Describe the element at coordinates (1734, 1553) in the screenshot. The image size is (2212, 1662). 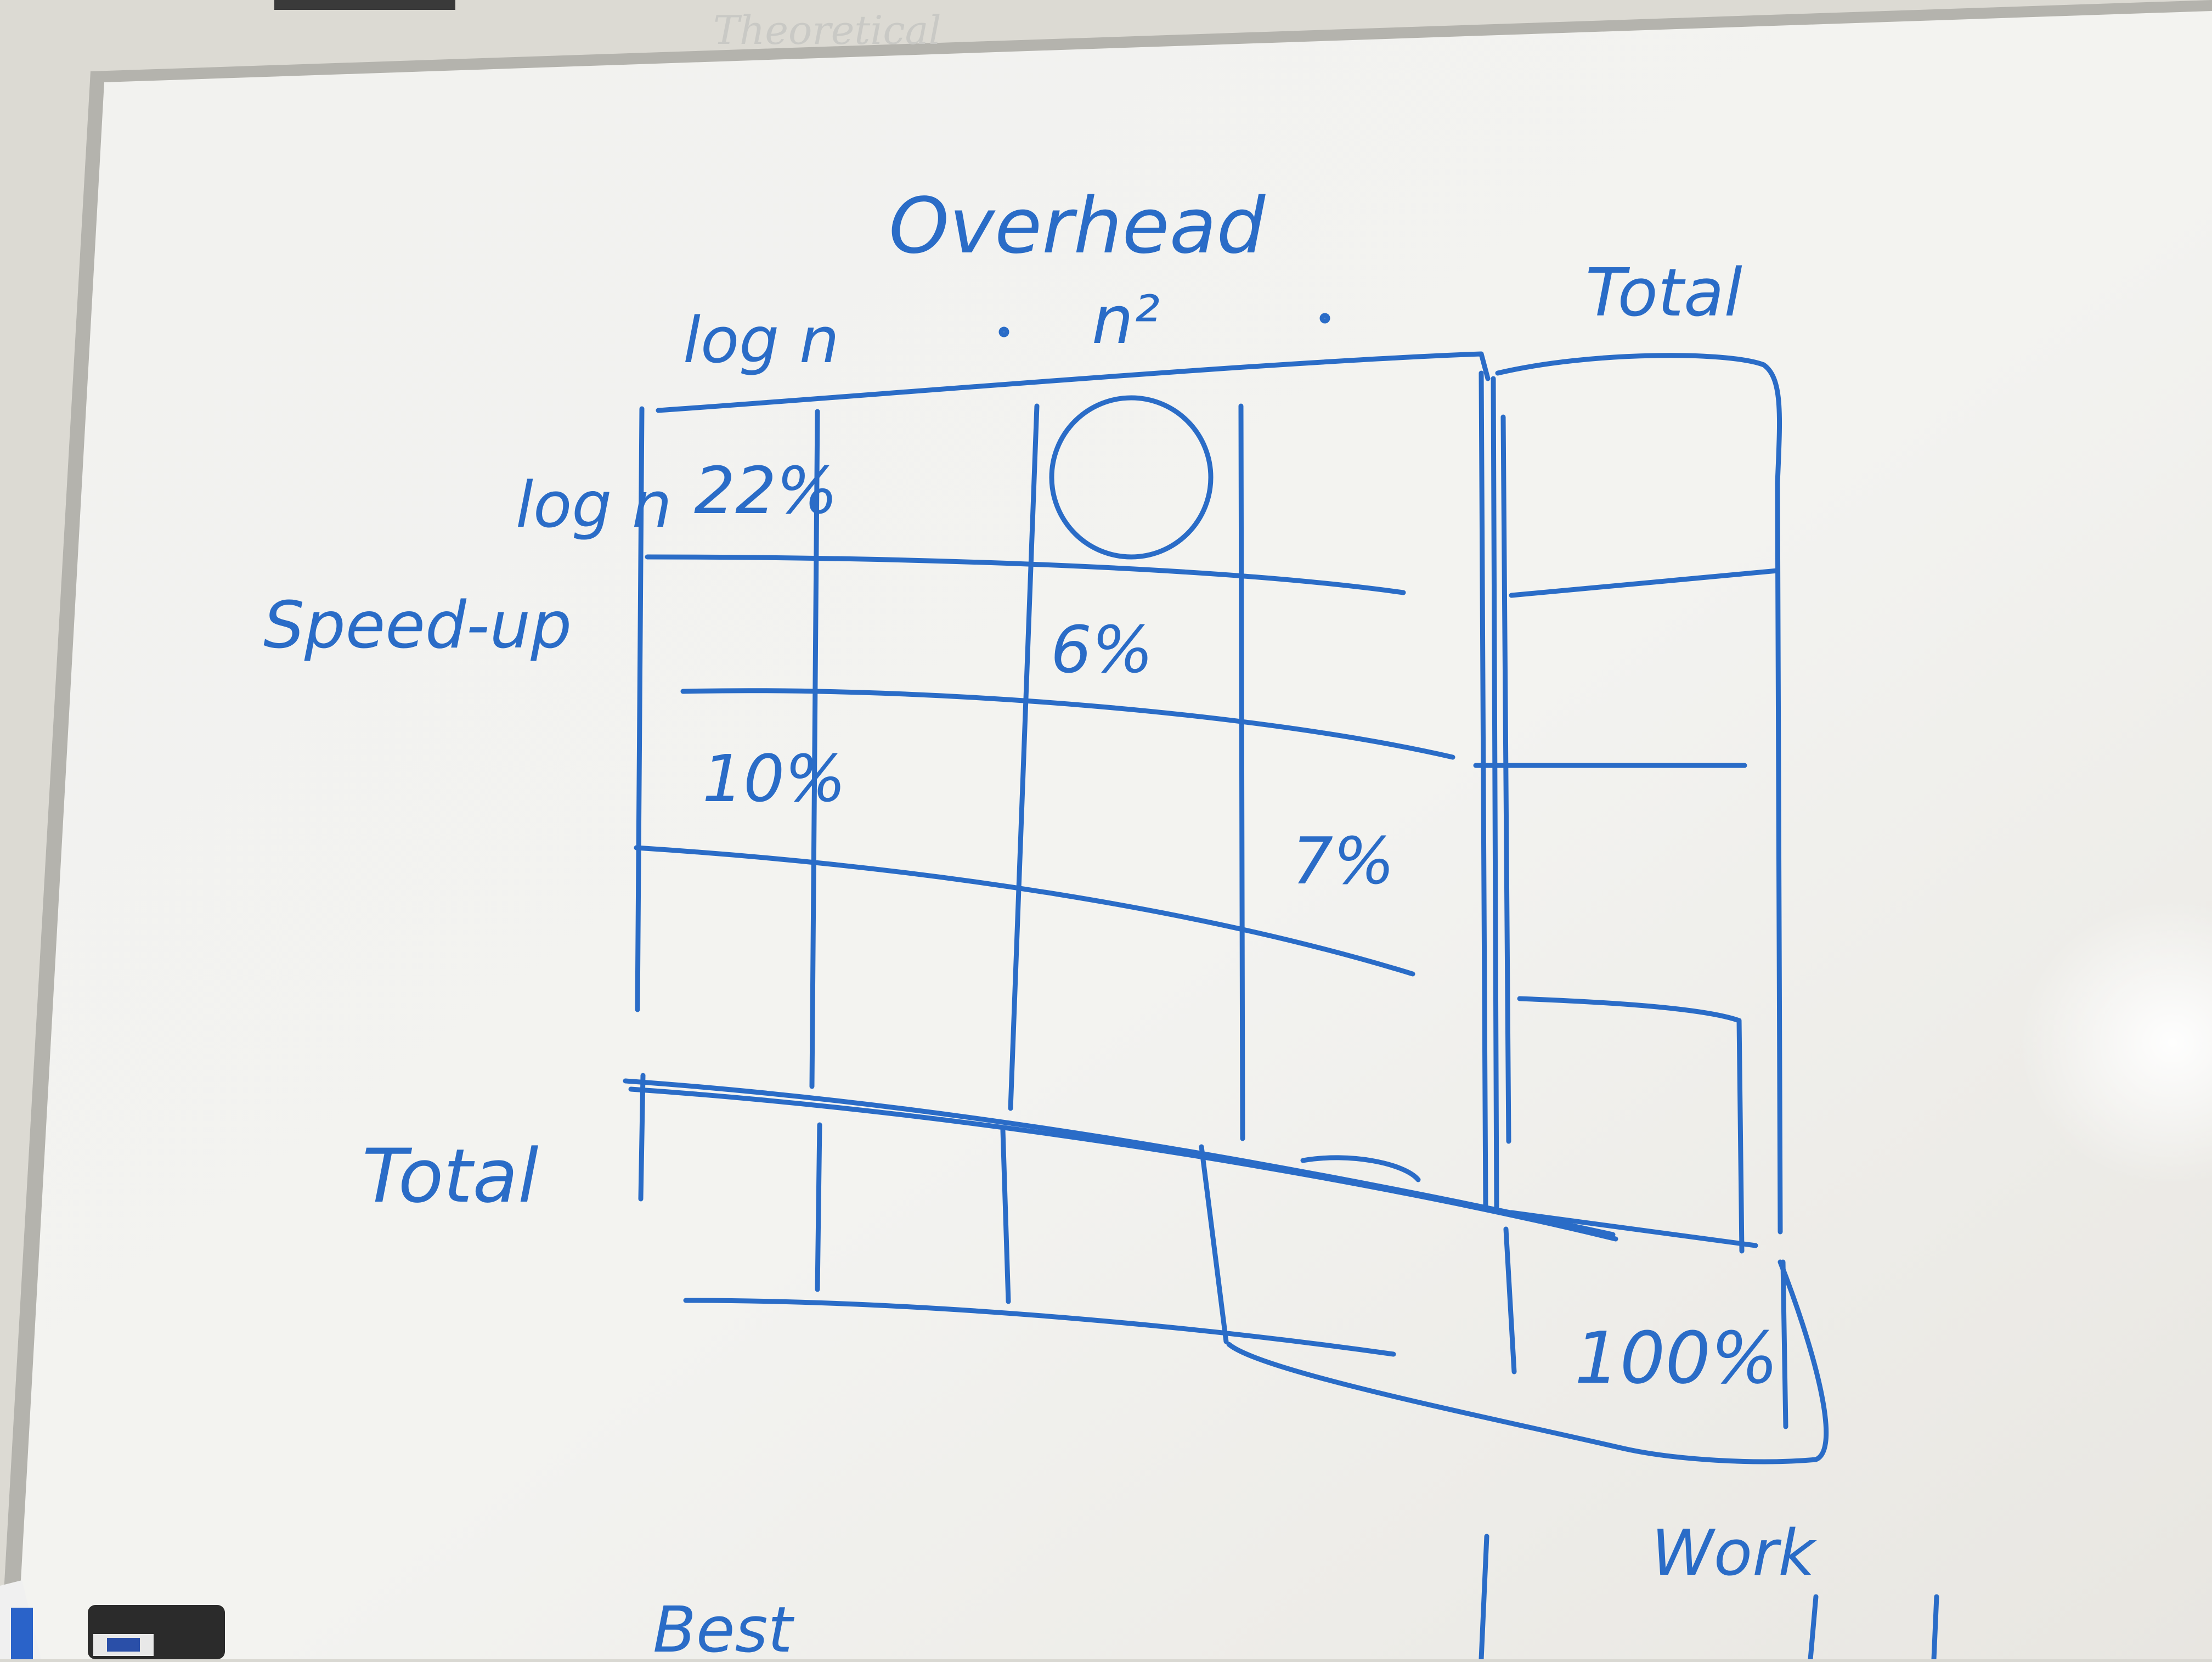
I see `bottom-label-work: Work` at that location.